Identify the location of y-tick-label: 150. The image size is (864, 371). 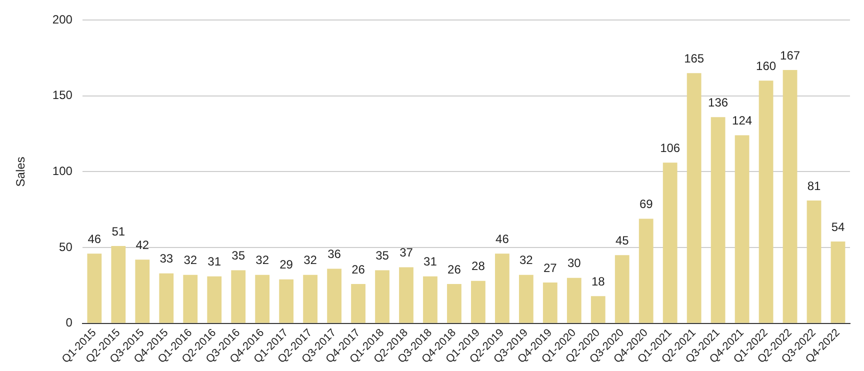
(62, 95).